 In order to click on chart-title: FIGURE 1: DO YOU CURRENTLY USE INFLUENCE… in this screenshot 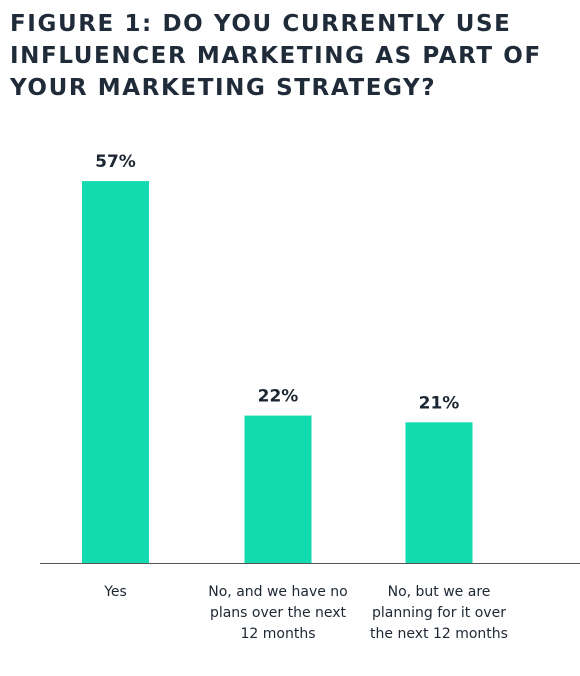, I will do `click(276, 56)`.